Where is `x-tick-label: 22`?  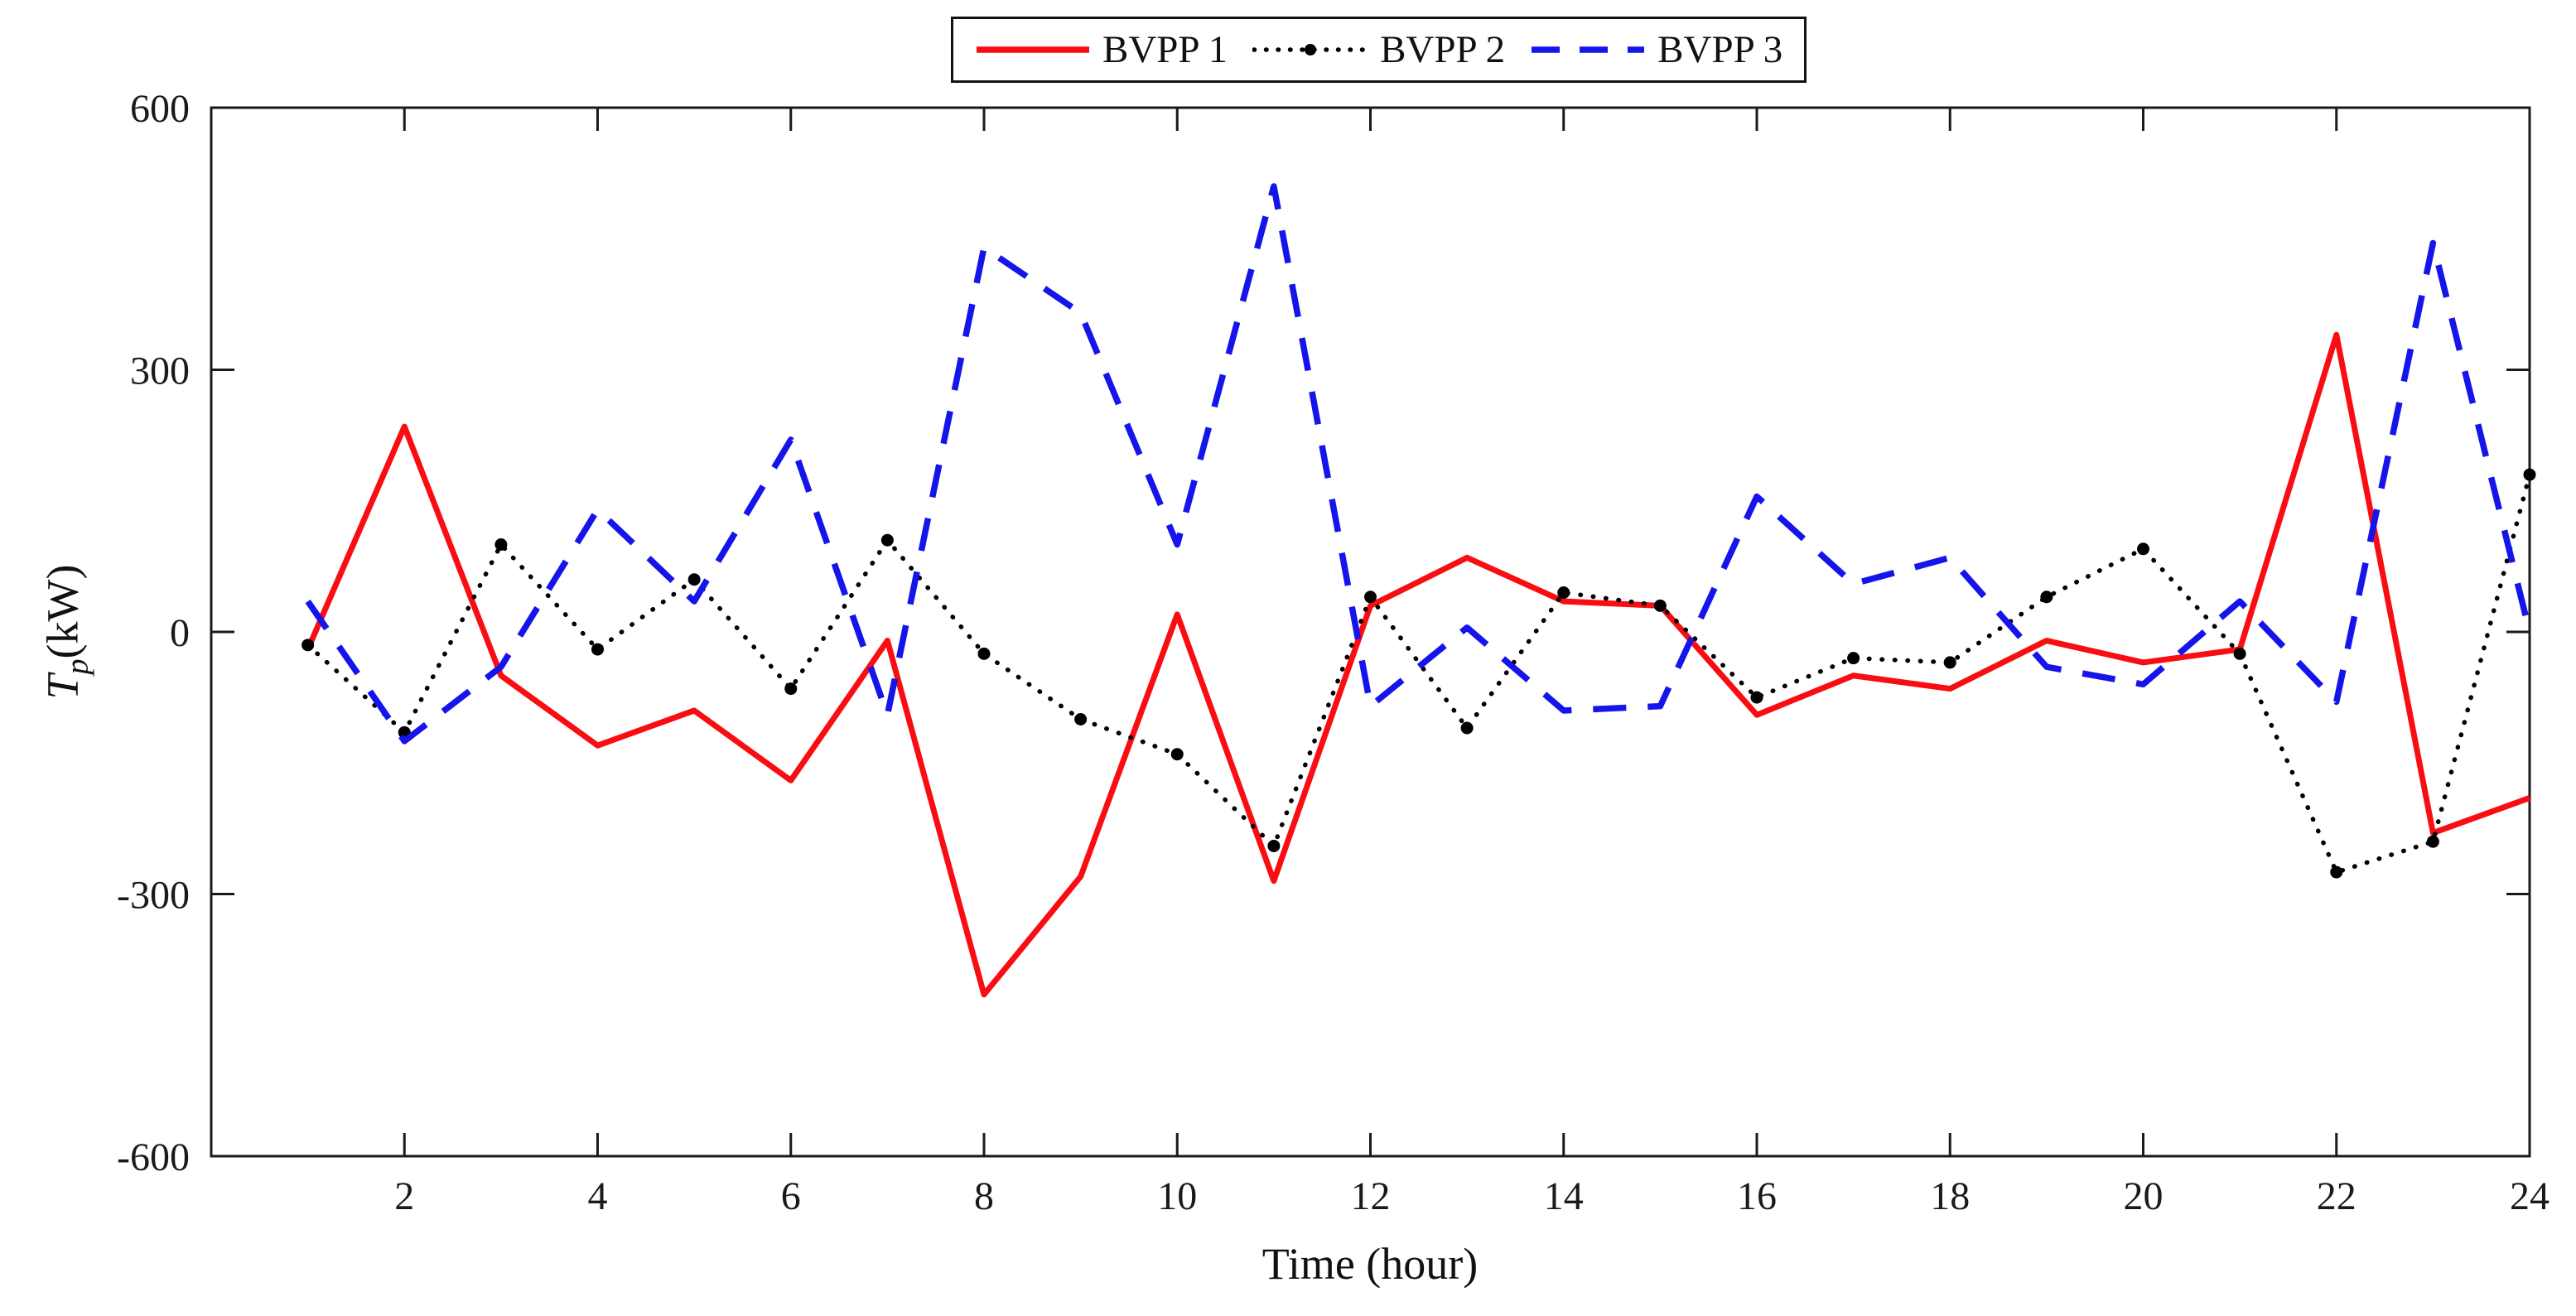
x-tick-label: 22 is located at coordinates (2337, 1196).